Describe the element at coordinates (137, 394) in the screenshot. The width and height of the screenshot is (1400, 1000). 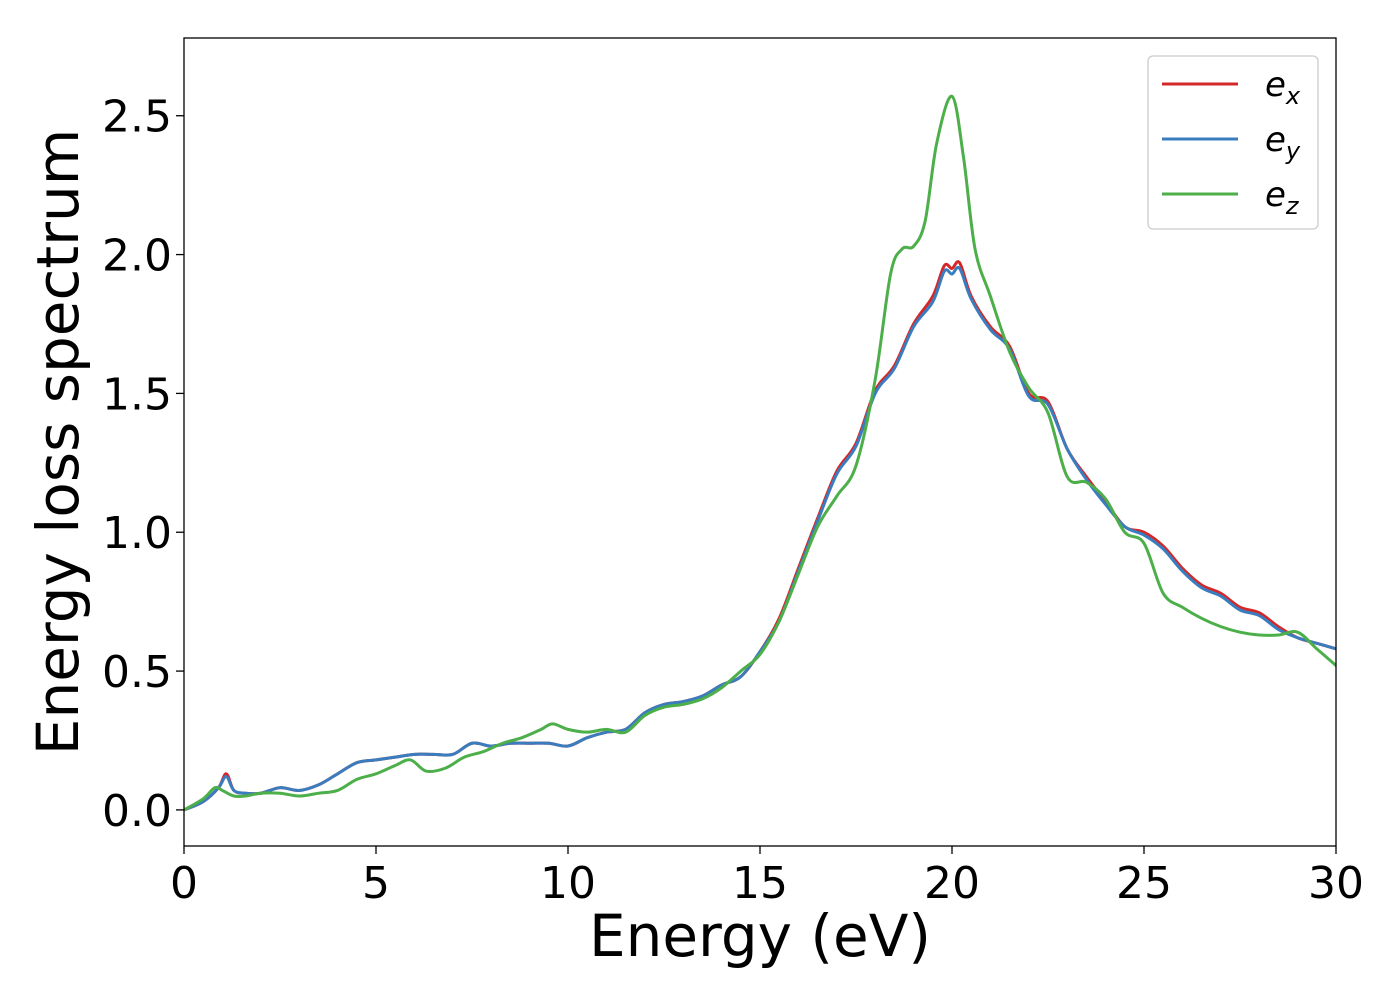
I see `y-tick-label: 1.5` at that location.